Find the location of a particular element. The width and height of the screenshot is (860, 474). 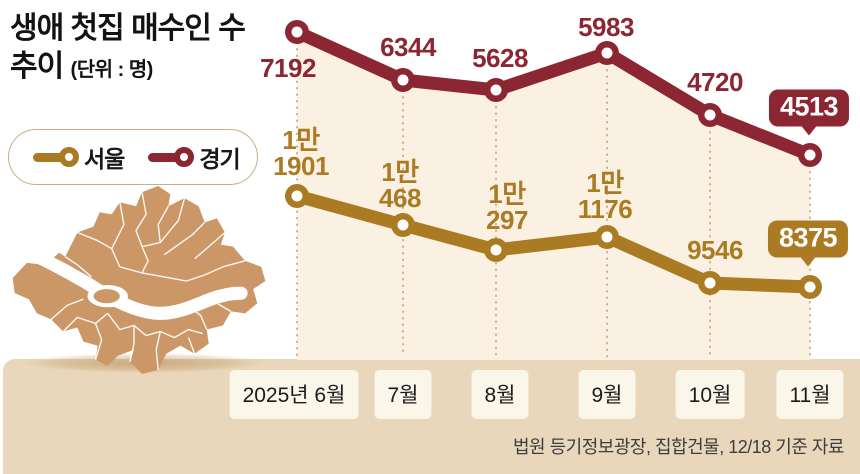

gyeonggi-value-label: 4720 is located at coordinates (715, 82).